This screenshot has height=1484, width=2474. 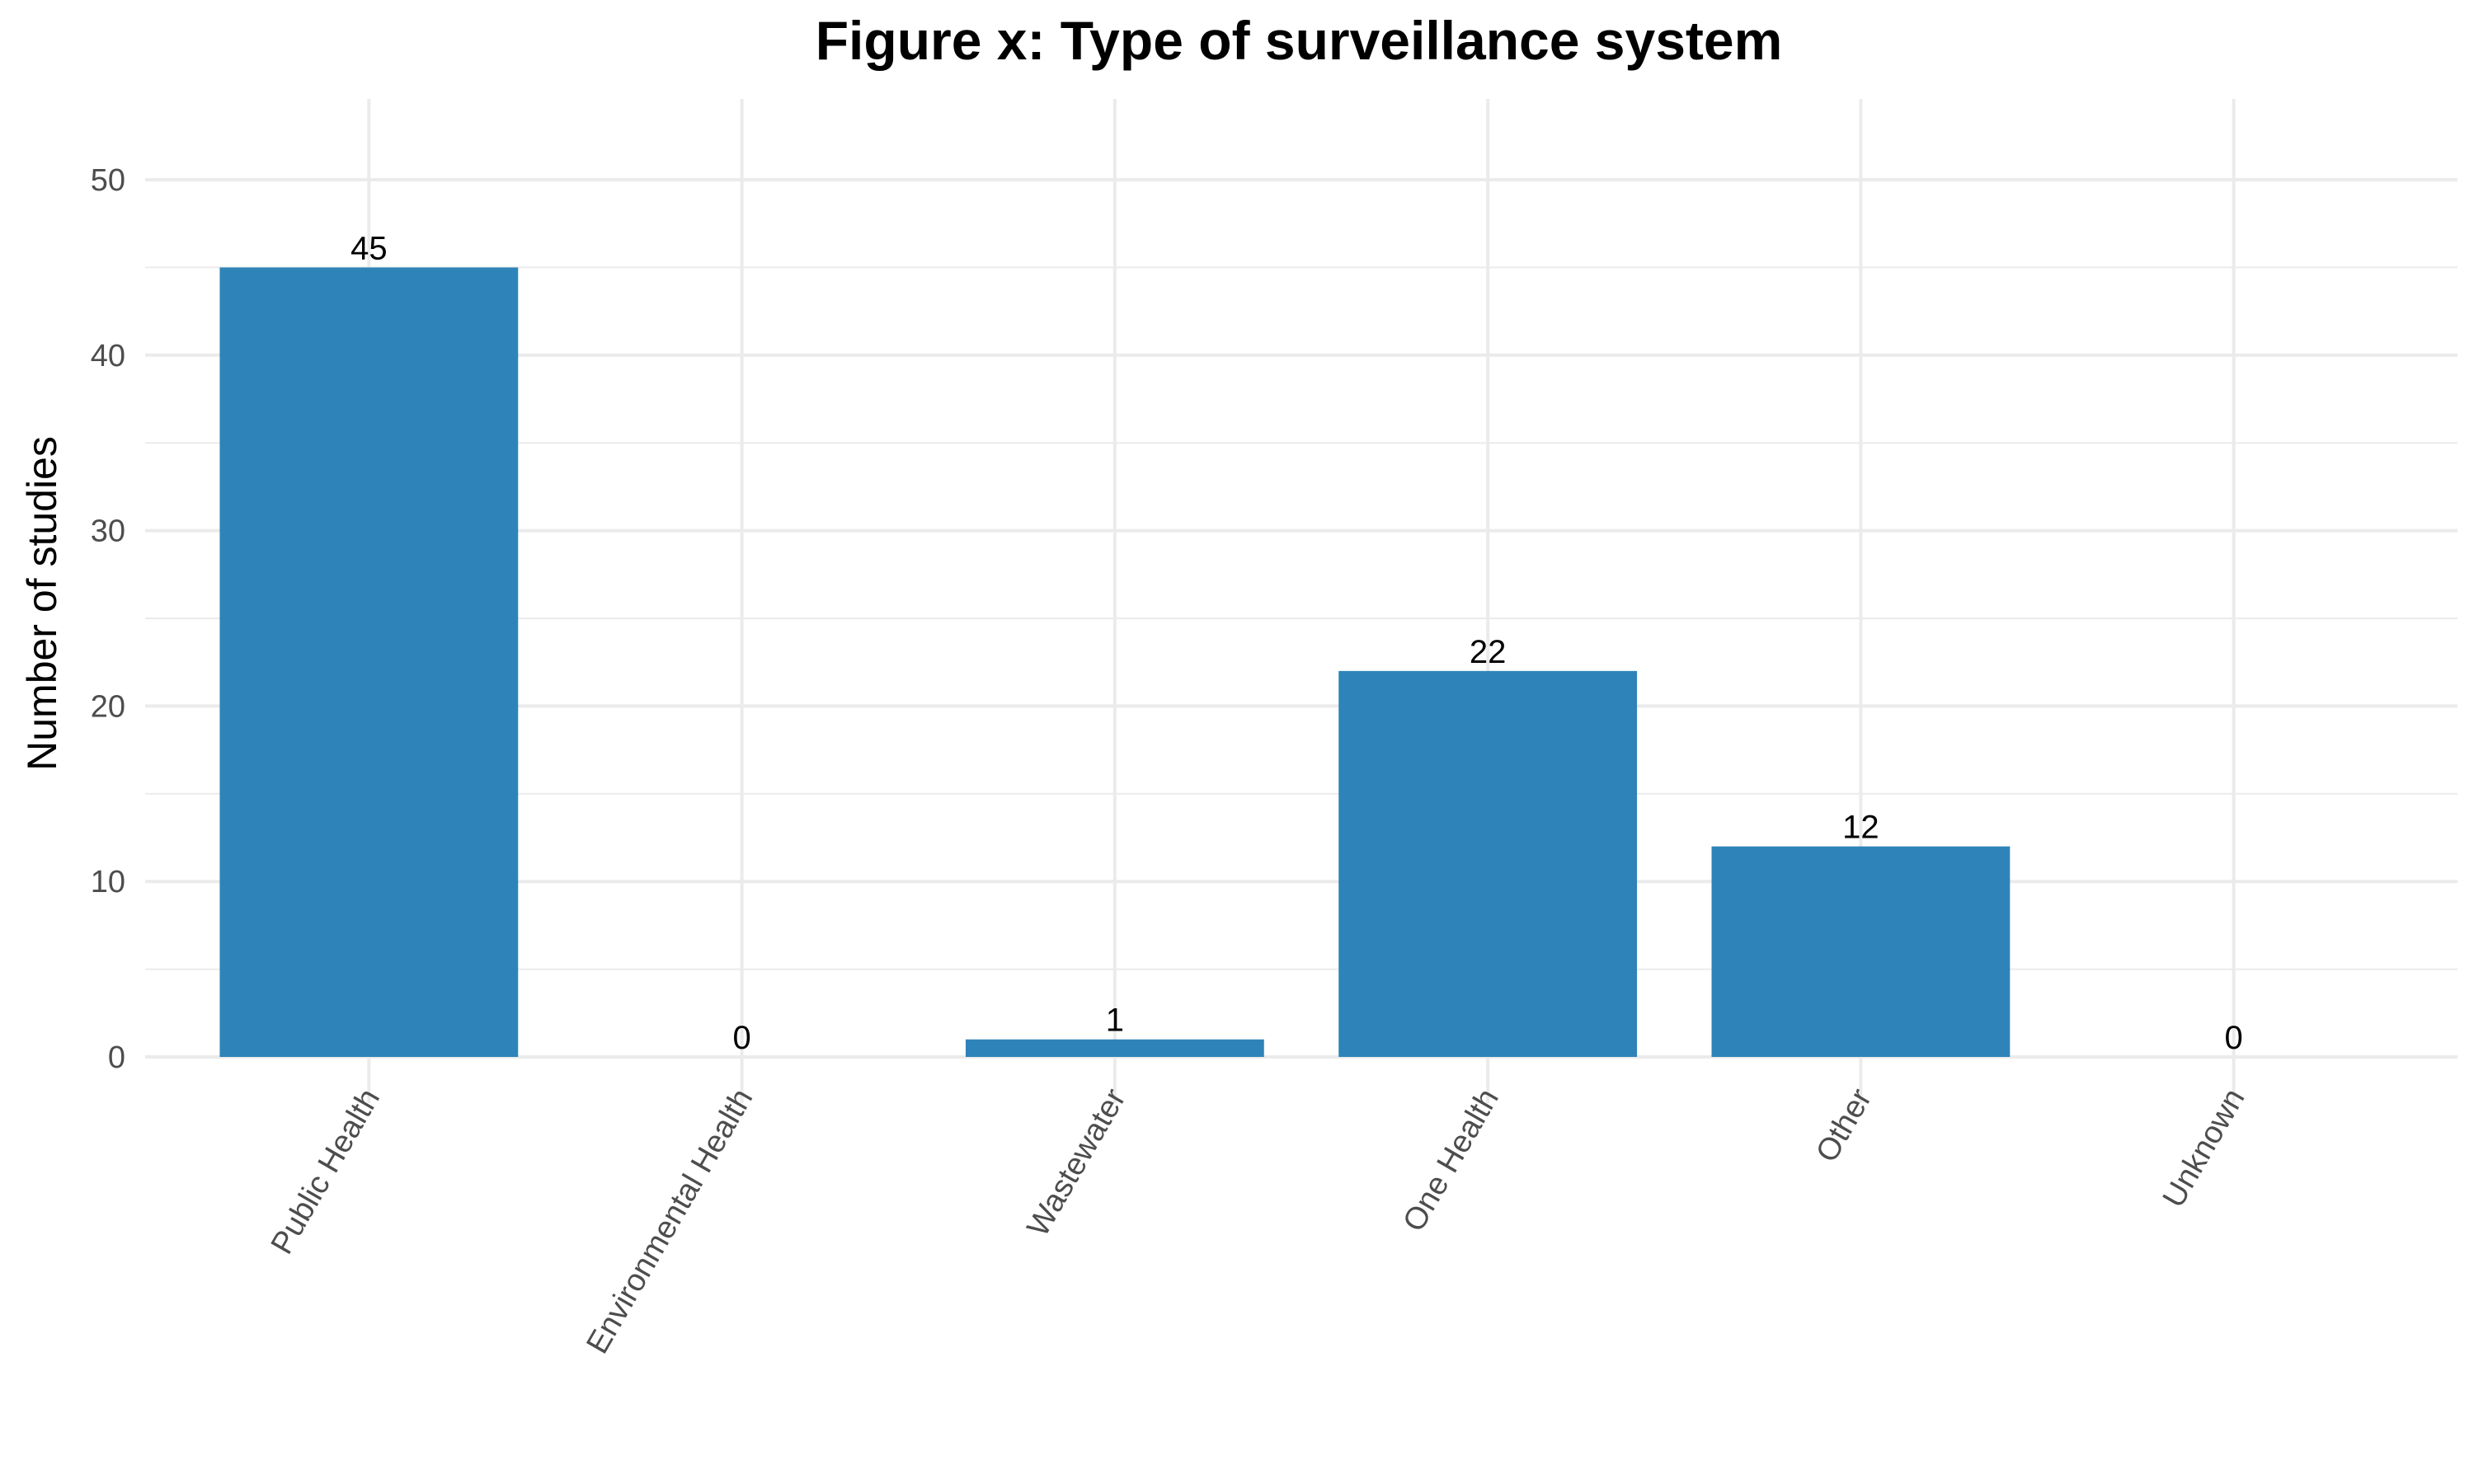 What do you see at coordinates (1077, 1162) in the screenshot?
I see `x-tick-label: Wastewater` at bounding box center [1077, 1162].